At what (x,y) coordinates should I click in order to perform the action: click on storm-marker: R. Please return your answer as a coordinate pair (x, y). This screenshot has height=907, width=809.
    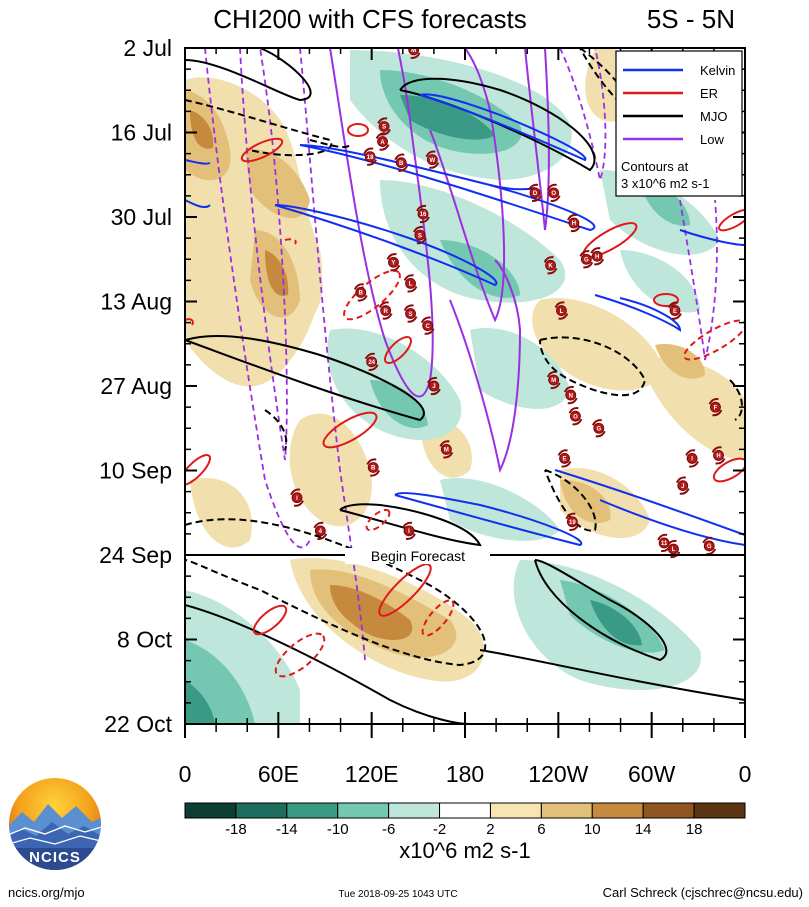
    Looking at the image, I should click on (385, 310).